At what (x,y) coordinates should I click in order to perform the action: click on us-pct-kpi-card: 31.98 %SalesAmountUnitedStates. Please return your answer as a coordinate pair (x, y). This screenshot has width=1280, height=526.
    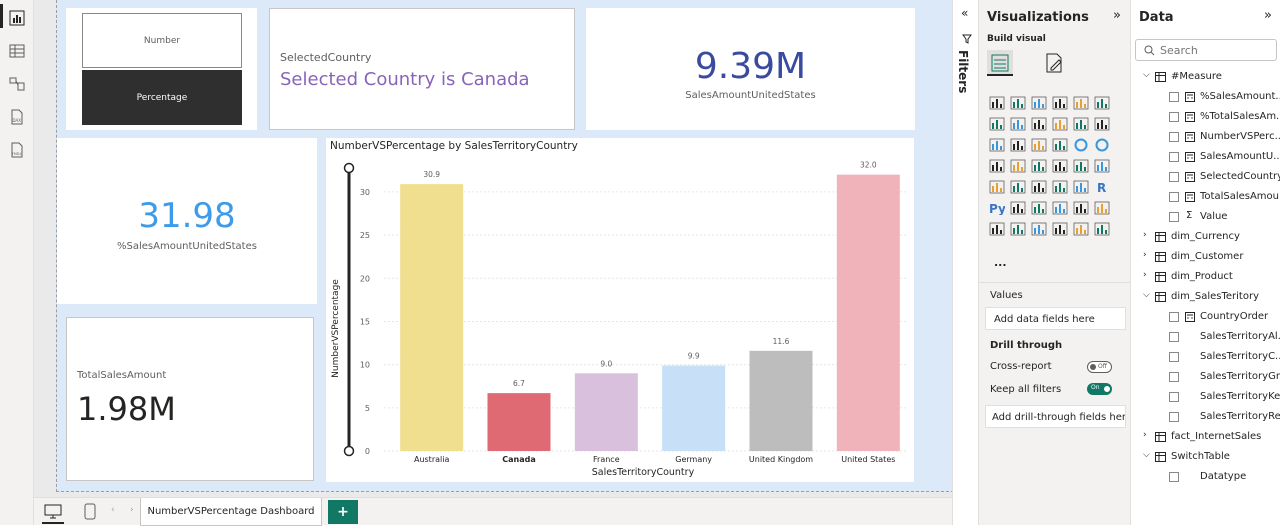
    Looking at the image, I should click on (187, 221).